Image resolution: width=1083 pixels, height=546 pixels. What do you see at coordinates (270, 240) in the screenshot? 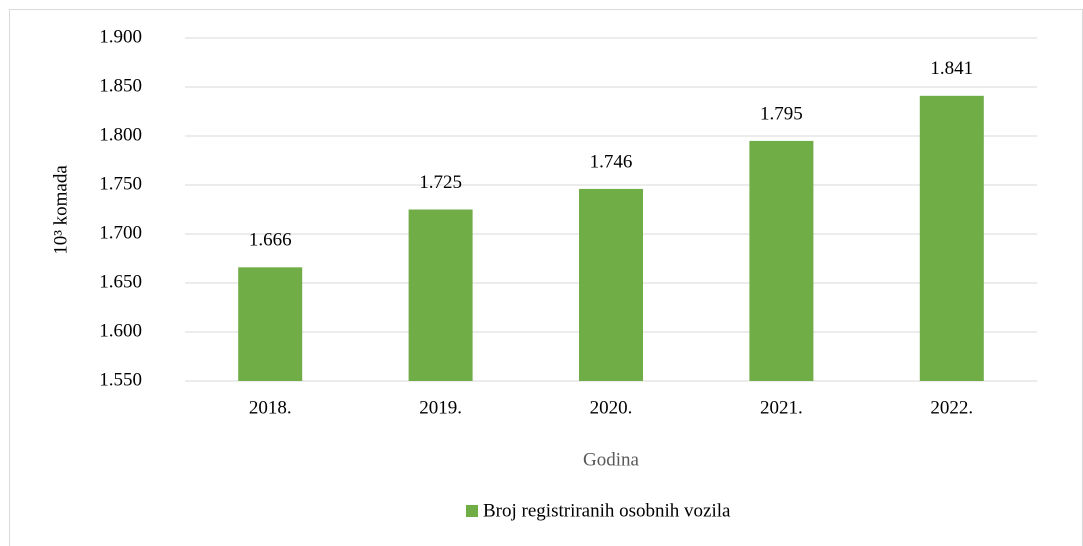
I see `data-label: 1.666` at bounding box center [270, 240].